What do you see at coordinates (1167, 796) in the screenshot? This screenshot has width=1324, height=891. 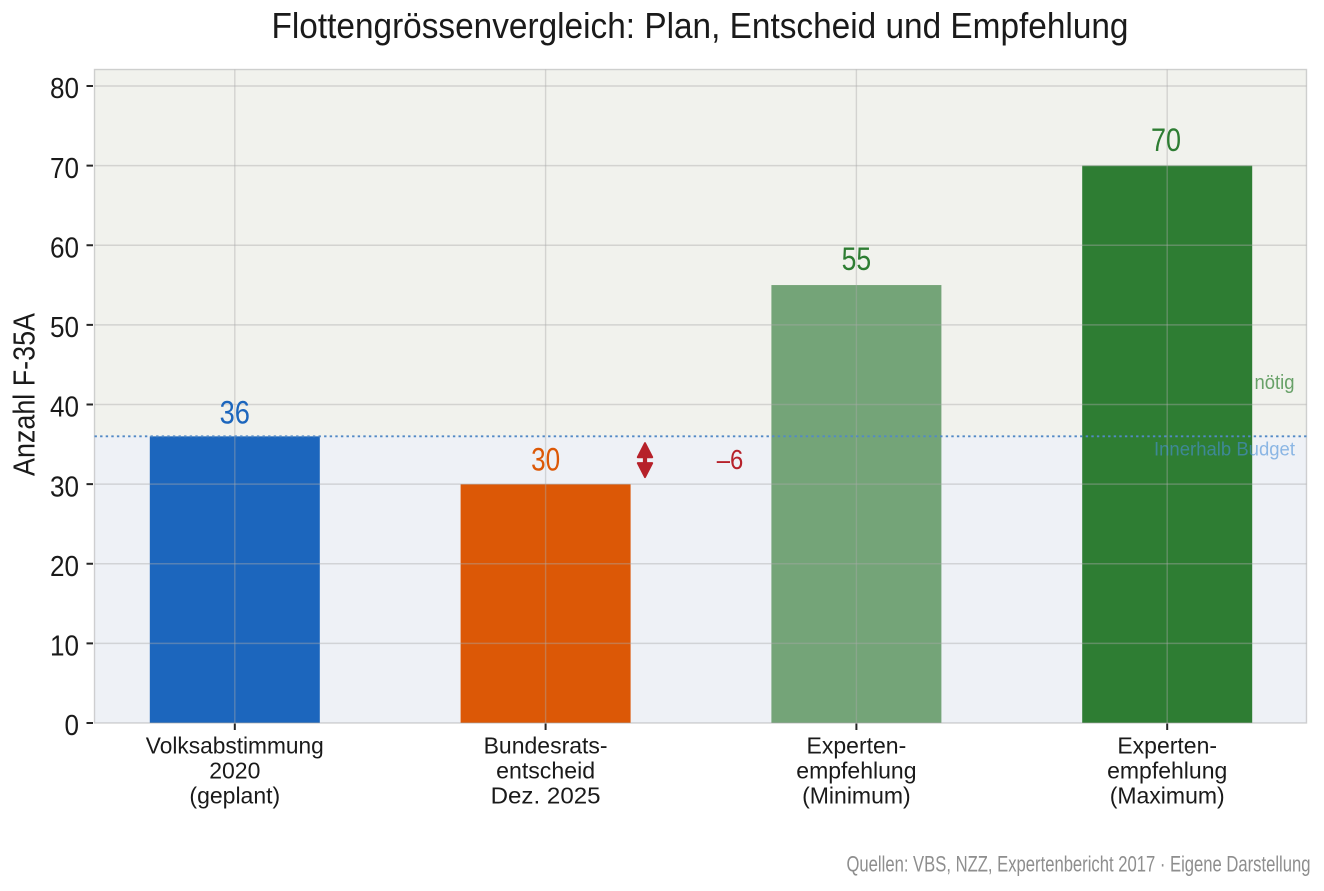 I see `svg-text: (Maximum)` at bounding box center [1167, 796].